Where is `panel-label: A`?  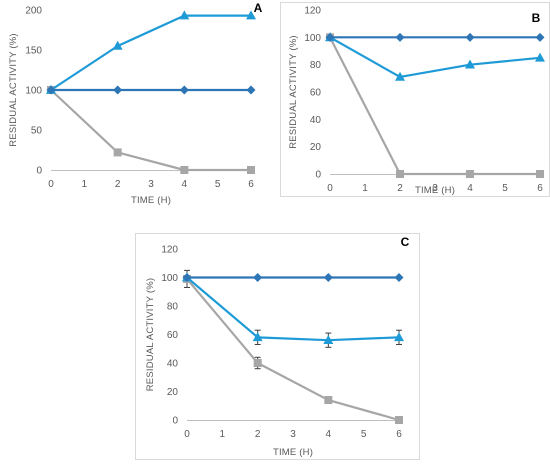
panel-label: A is located at coordinates (258, 8).